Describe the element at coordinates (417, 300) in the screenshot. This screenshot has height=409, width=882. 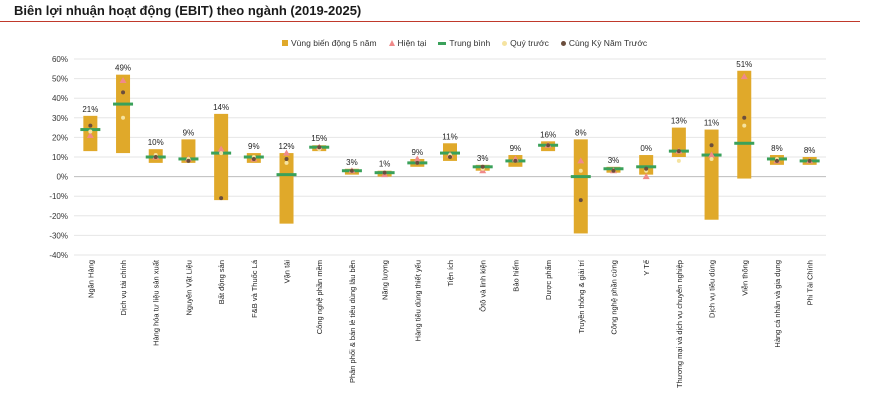
I see `category-label: Hàng tiêu dùng thiết yếu` at that location.